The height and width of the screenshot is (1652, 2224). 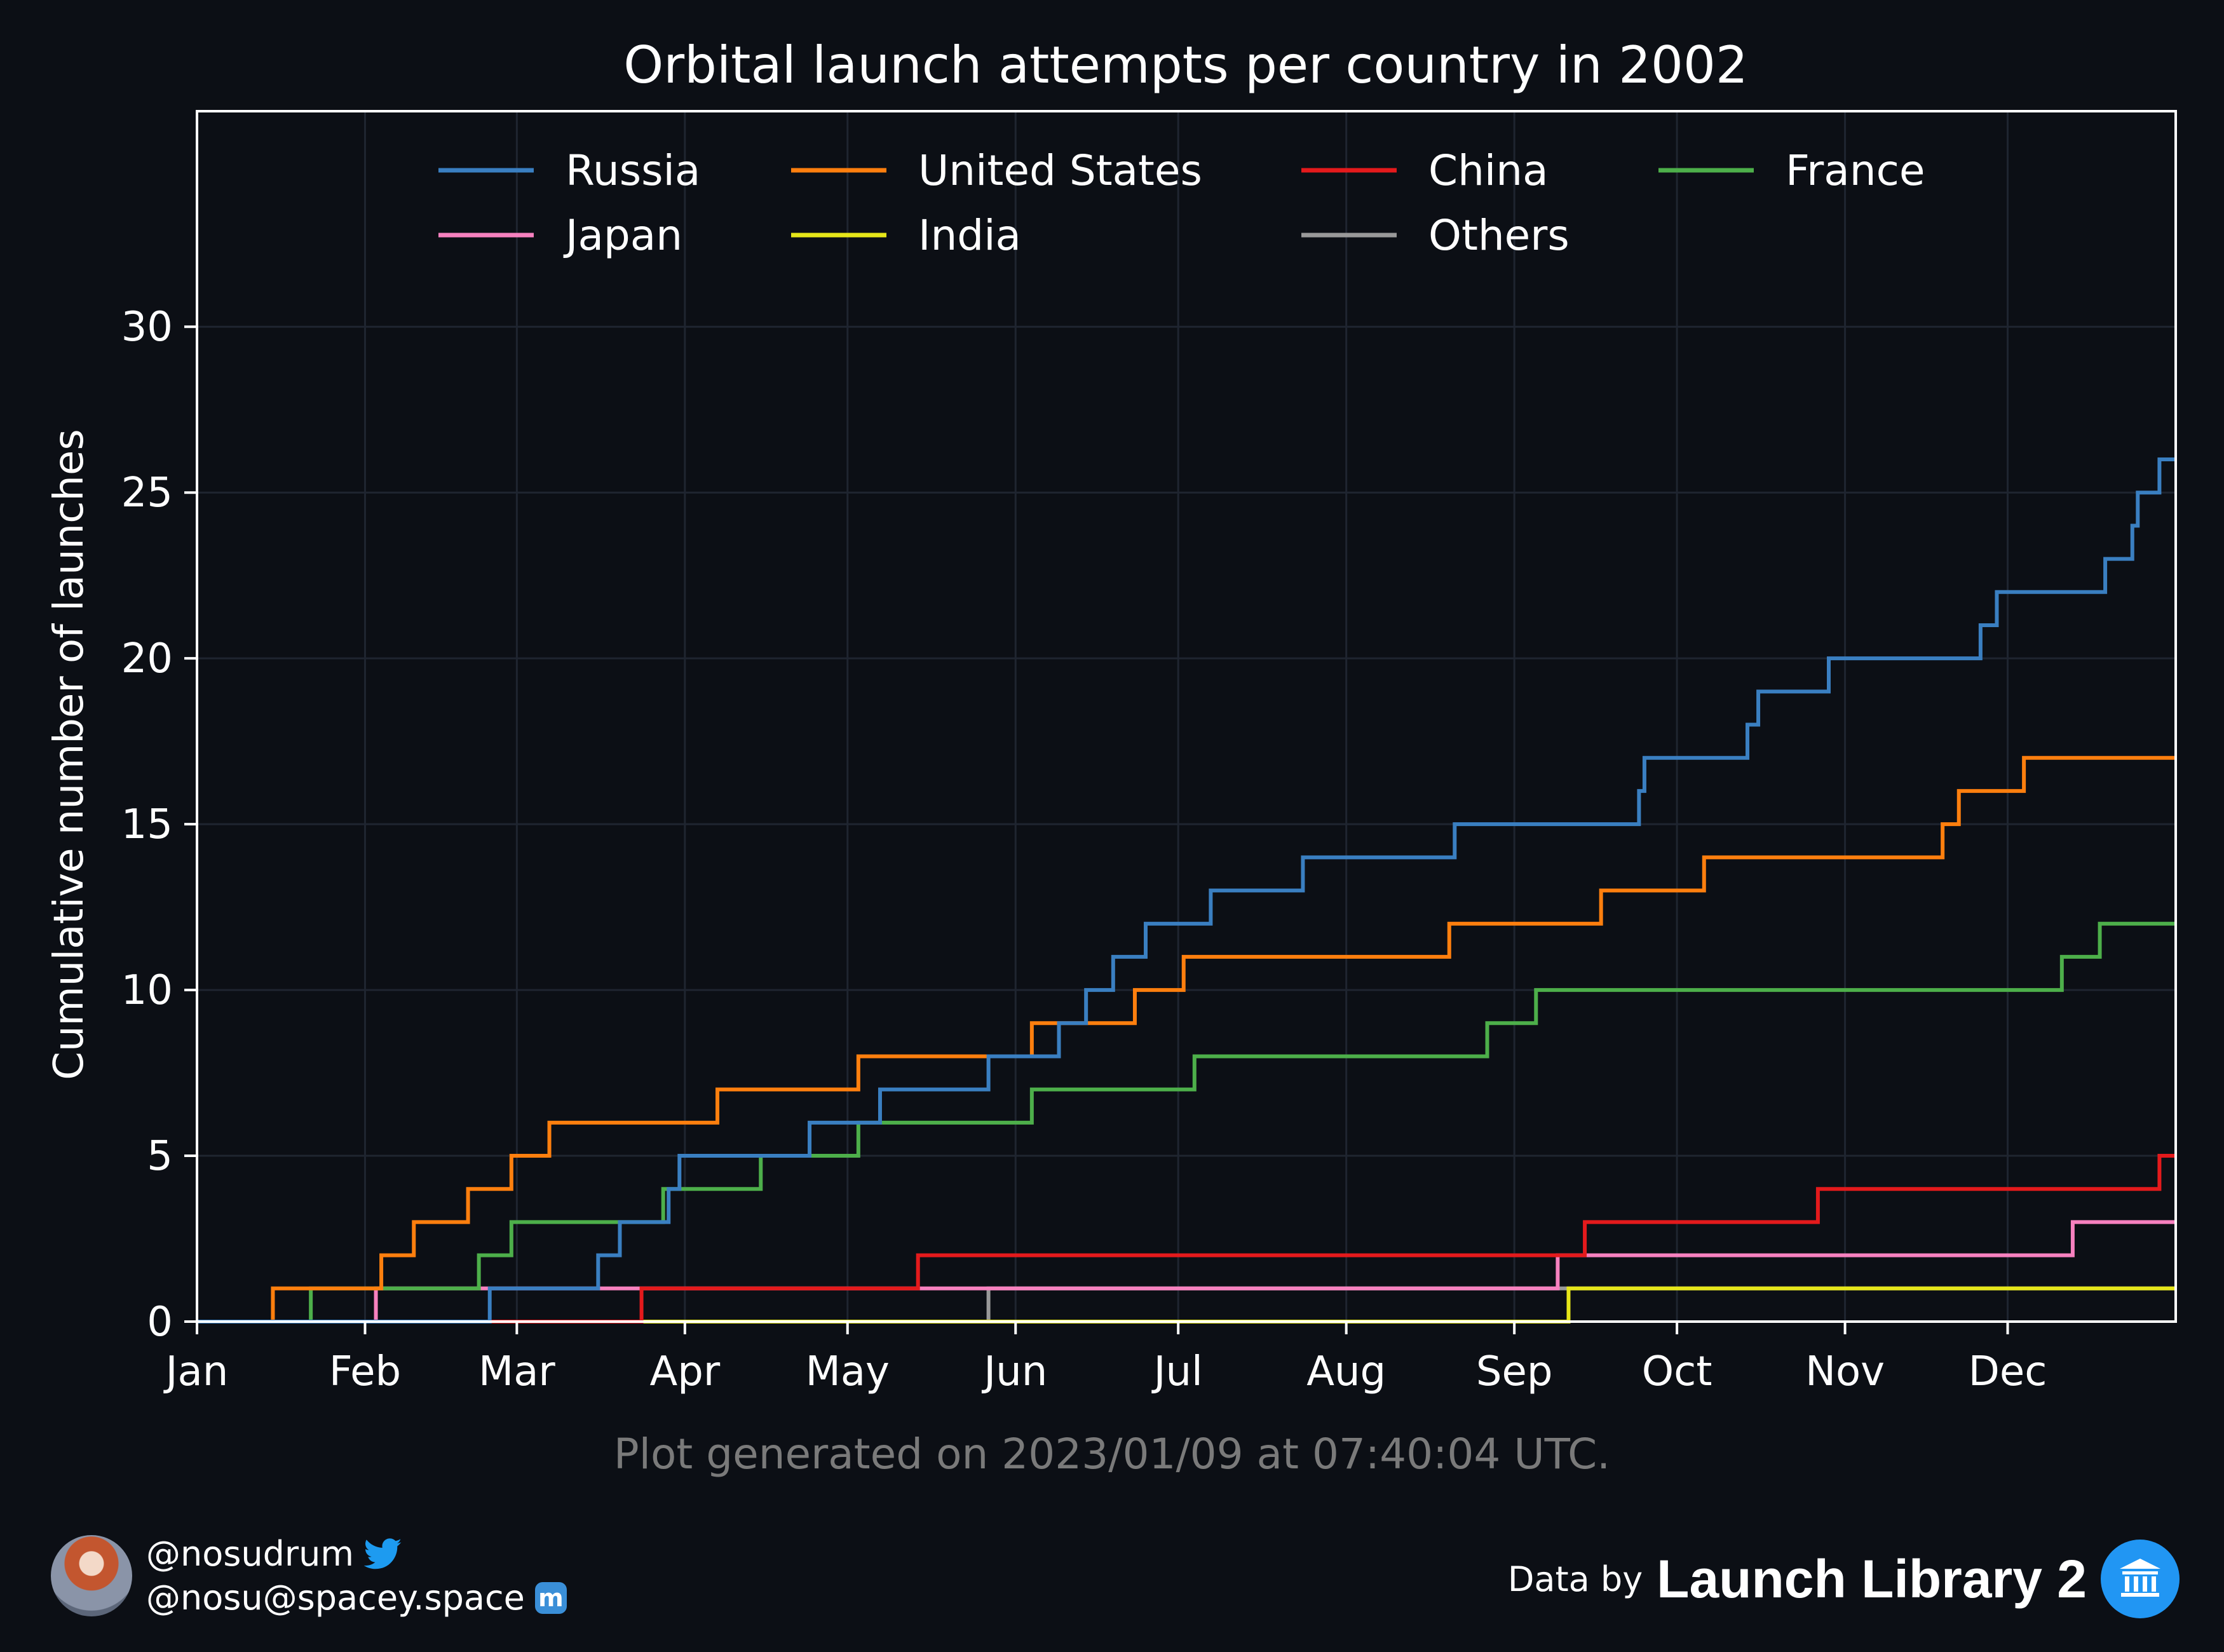 I want to click on y-tick-label: 25, so click(x=147, y=493).